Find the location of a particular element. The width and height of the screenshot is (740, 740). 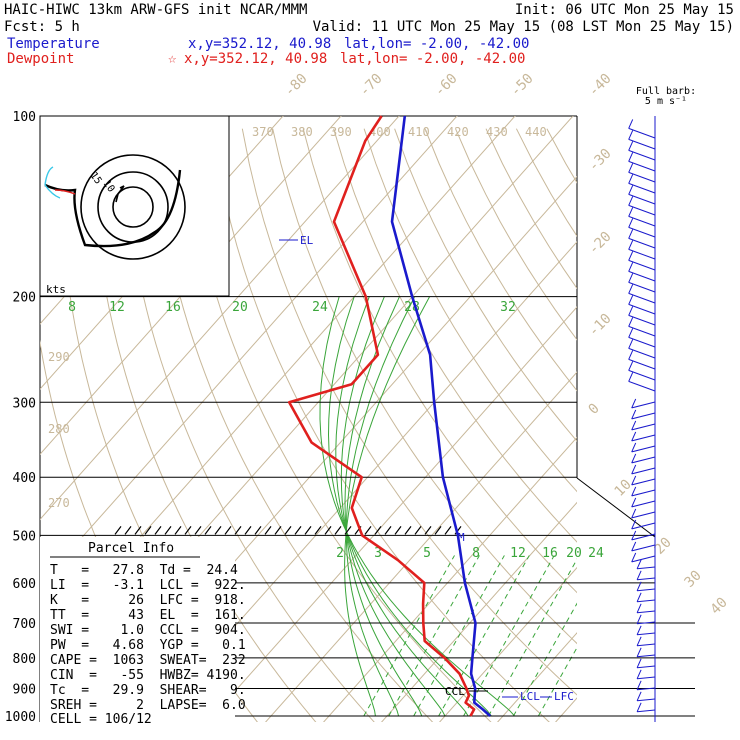

isotherm-label: -50 is located at coordinates (522, 85).